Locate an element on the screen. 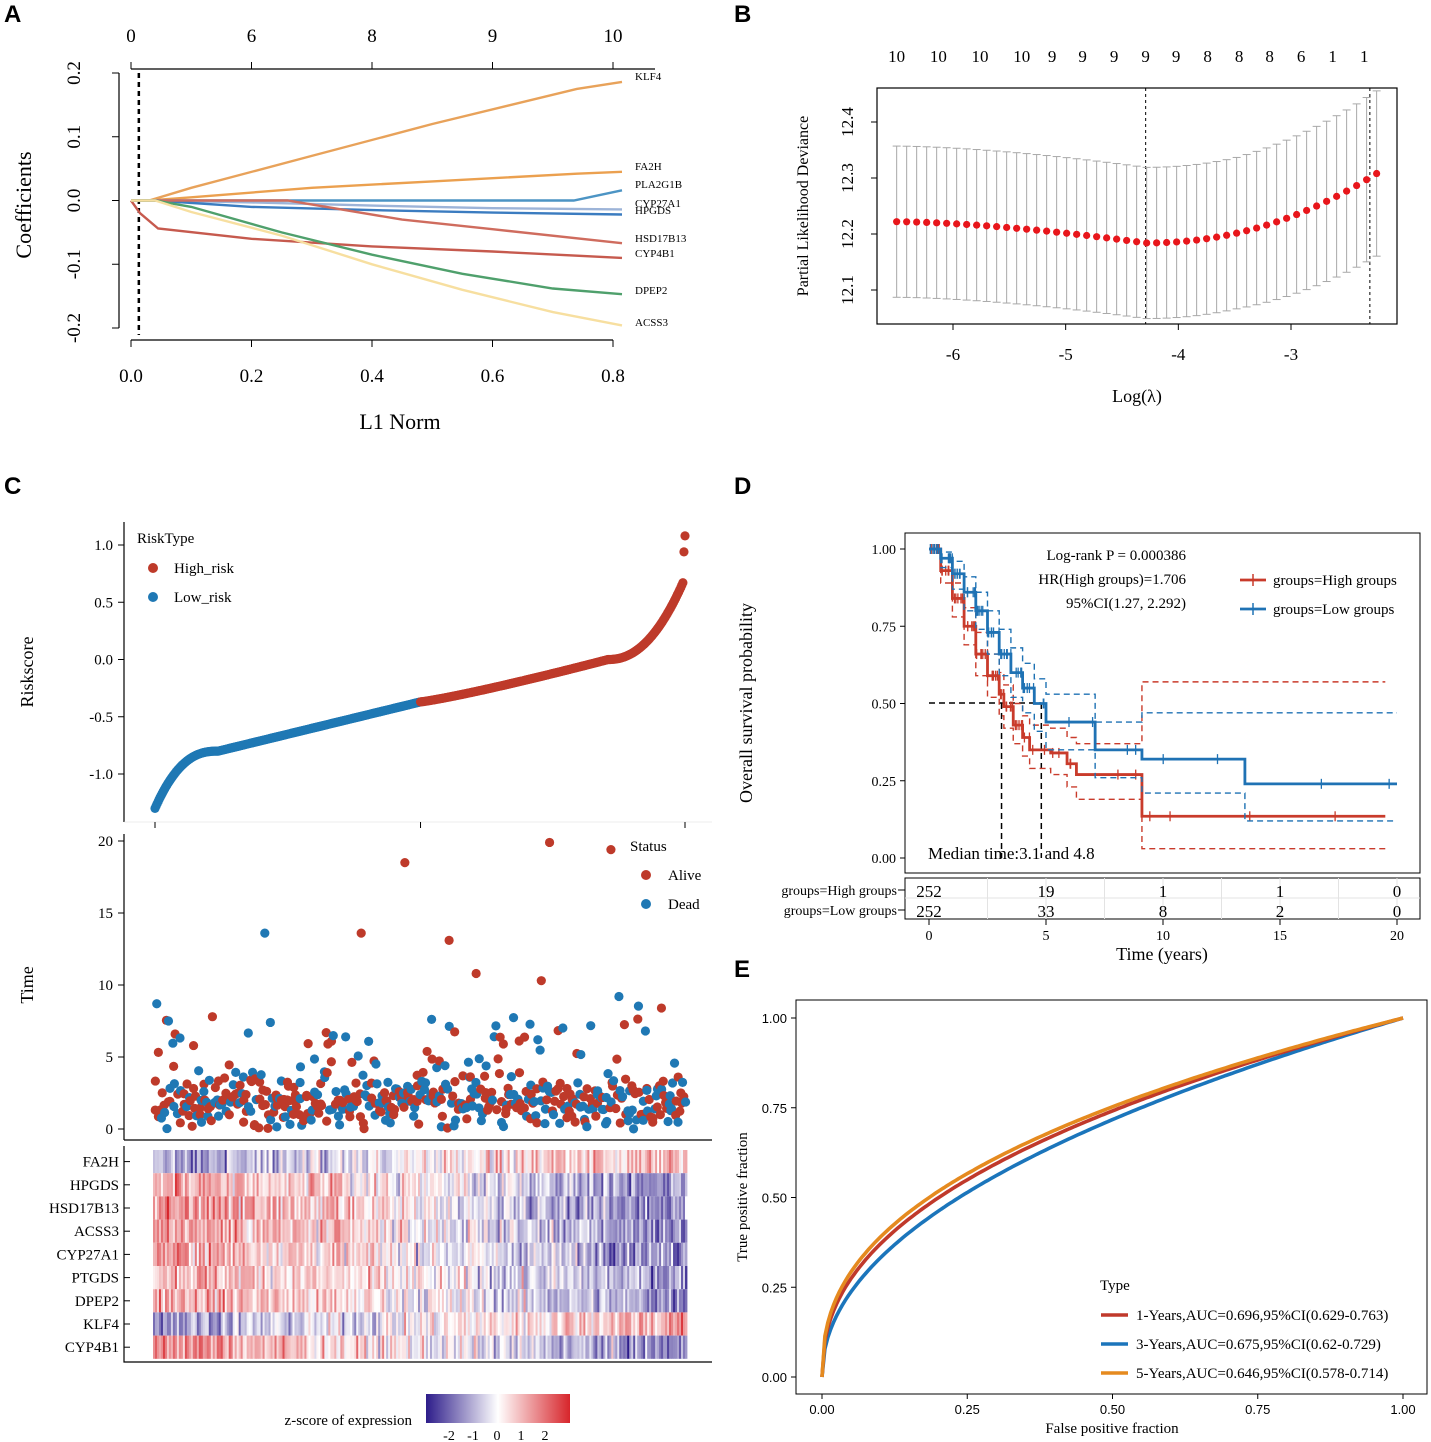 The width and height of the screenshot is (1431, 1442). coef-label-cyp27a1: CYP27A1 is located at coordinates (658, 204).